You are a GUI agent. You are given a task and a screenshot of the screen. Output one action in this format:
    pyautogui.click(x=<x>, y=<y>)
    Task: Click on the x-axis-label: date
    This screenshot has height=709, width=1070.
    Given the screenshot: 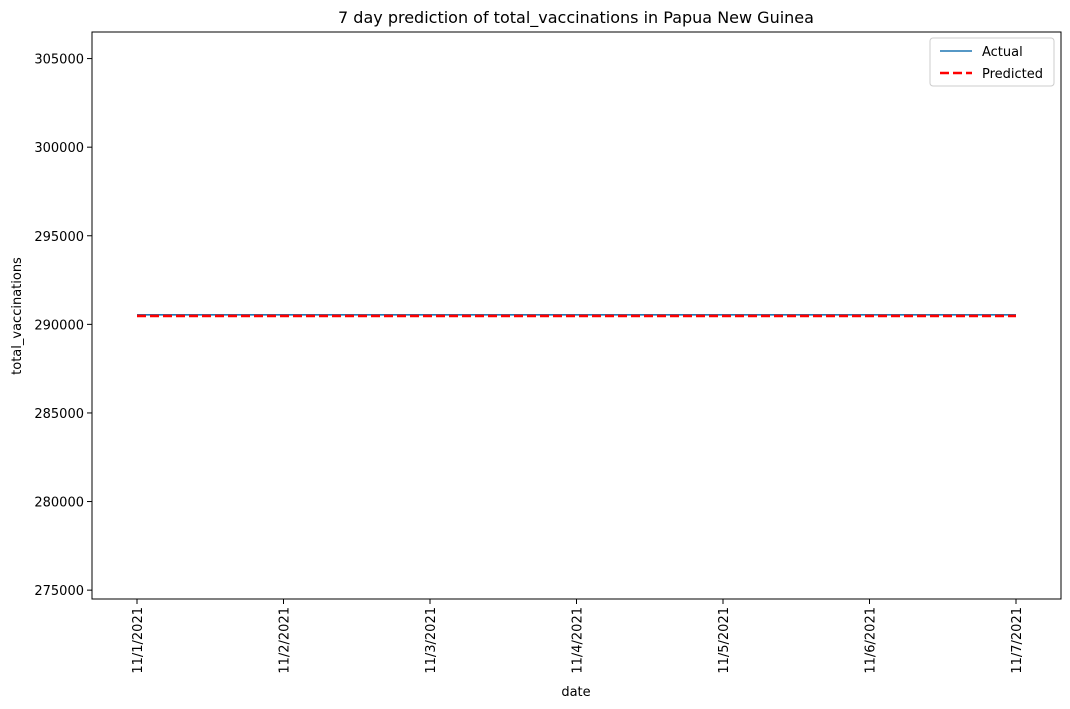 What is the action you would take?
    pyautogui.click(x=575, y=692)
    